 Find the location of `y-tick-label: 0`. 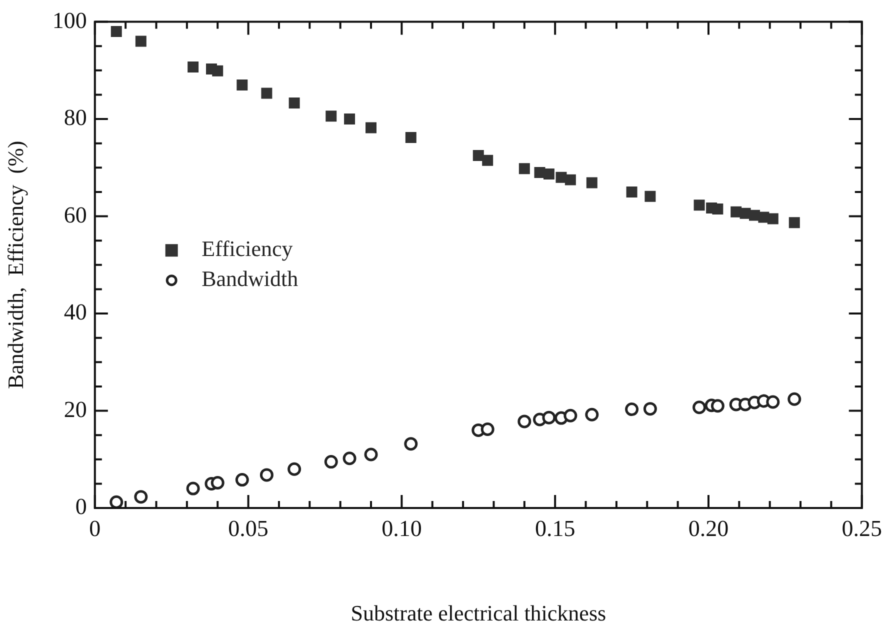

y-tick-label: 0 is located at coordinates (81, 507).